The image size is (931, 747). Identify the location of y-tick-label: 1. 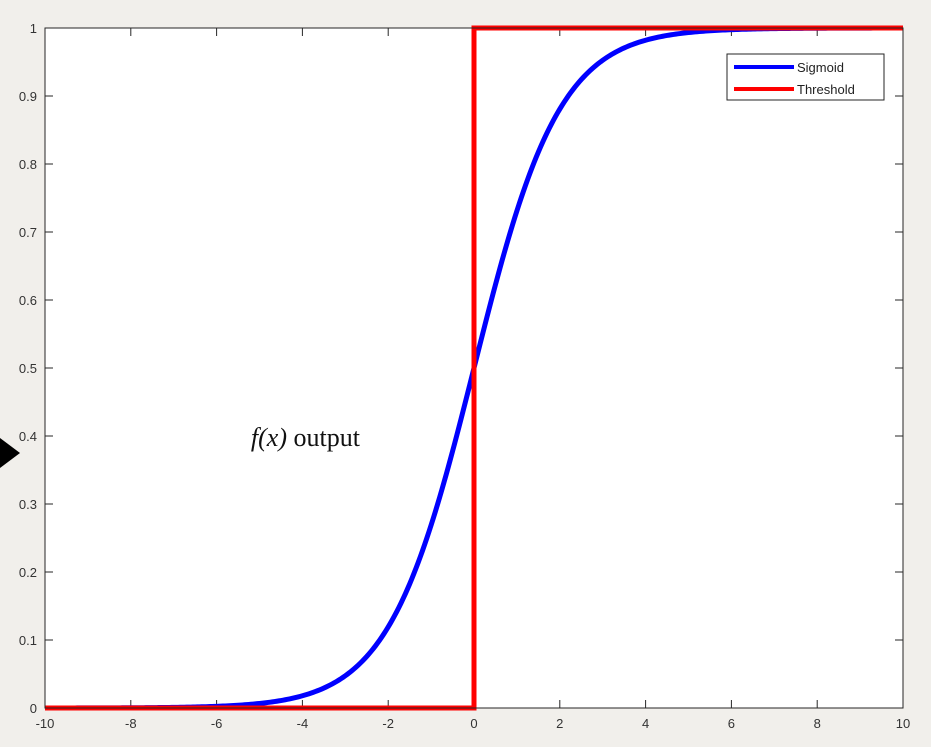
(33, 28).